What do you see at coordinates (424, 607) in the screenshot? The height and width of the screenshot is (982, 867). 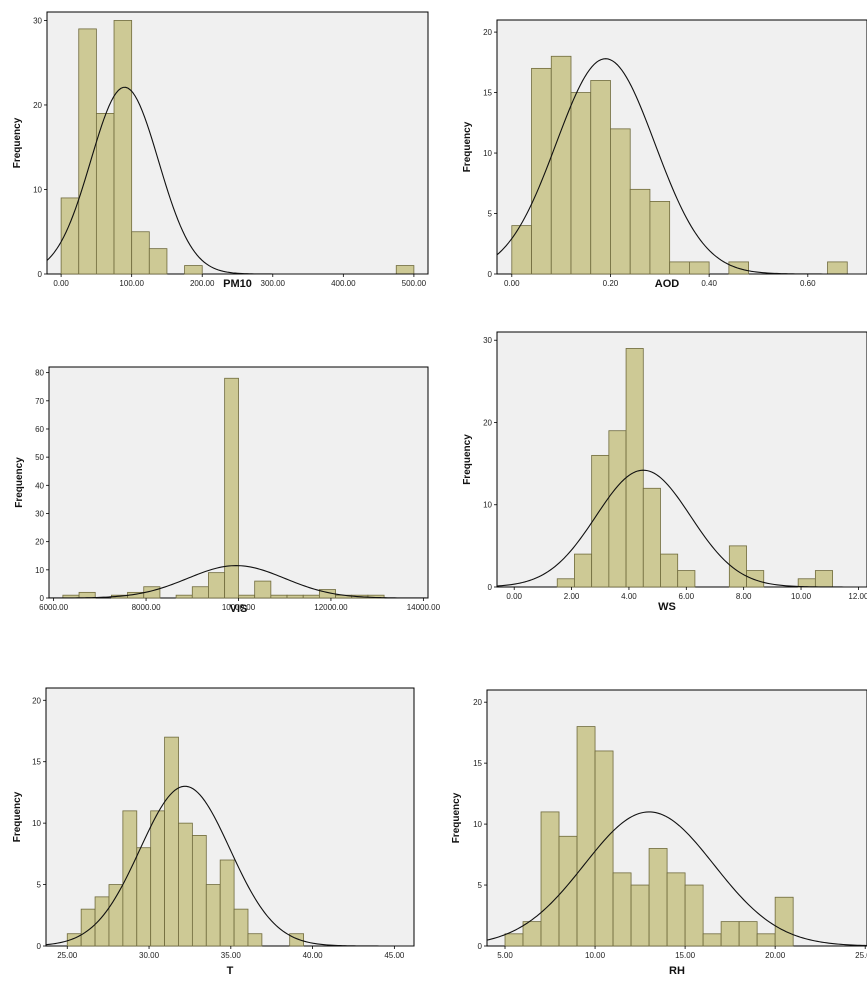 I see `x-tick-label: 14000.00` at bounding box center [424, 607].